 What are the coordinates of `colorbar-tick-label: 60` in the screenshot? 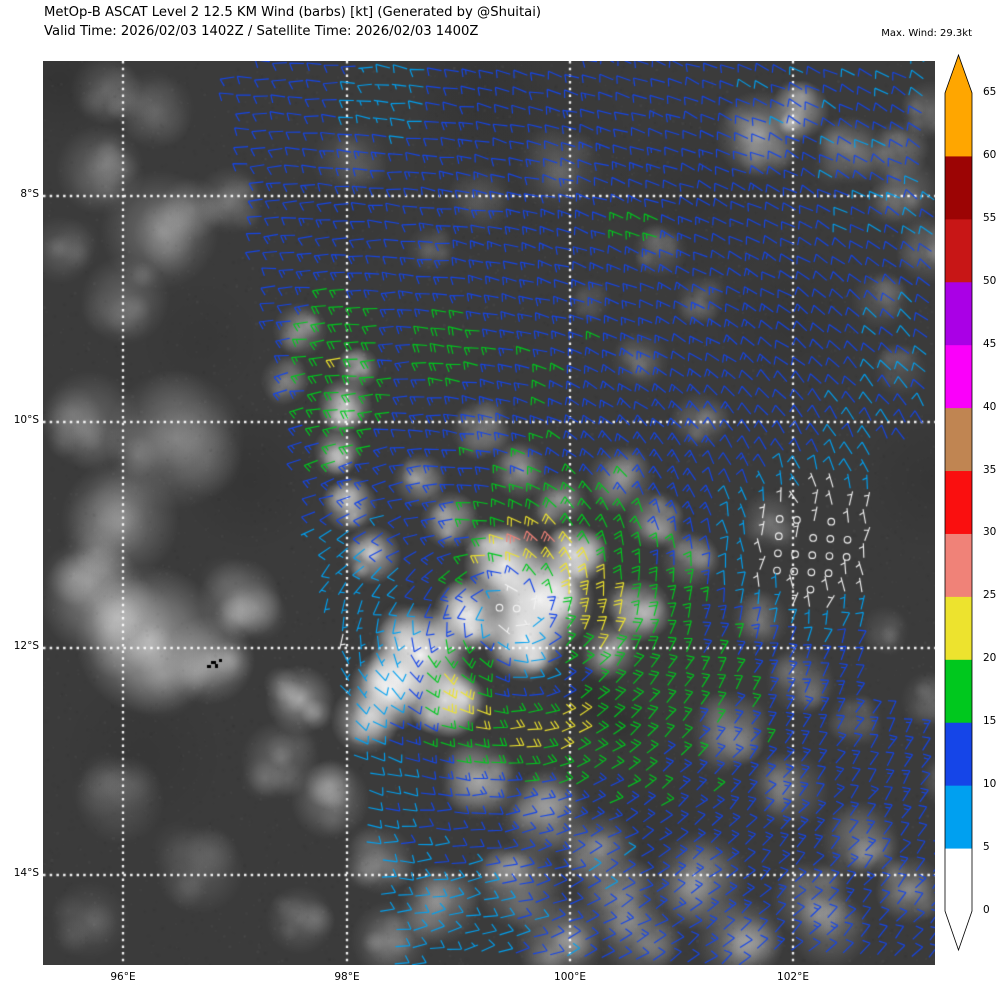 It's located at (990, 154).